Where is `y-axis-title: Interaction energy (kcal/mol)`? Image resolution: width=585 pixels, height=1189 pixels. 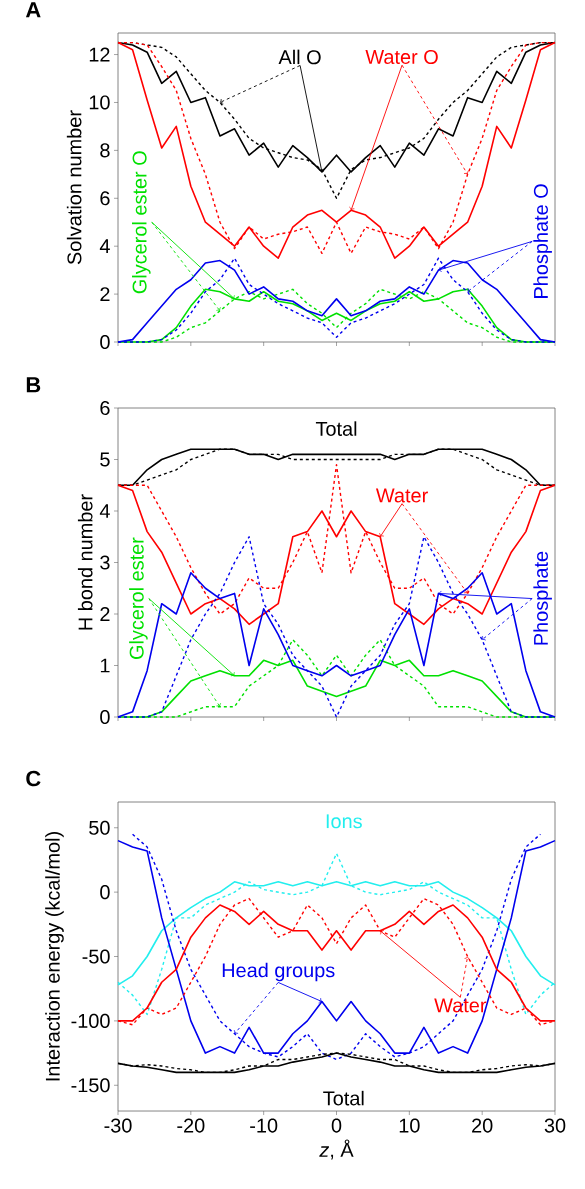
y-axis-title: Interaction energy (kcal/mol) is located at coordinates (54, 956).